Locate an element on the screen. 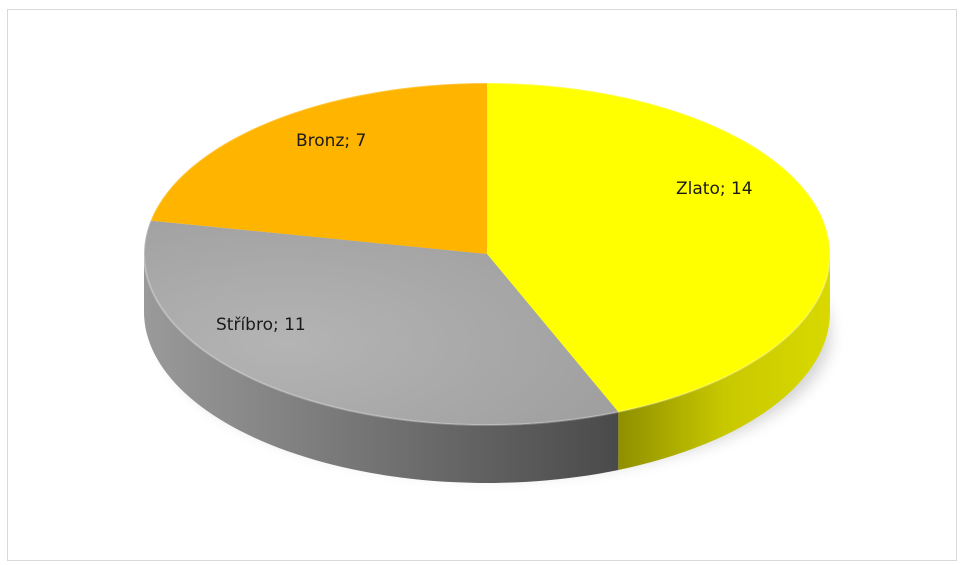 The width and height of the screenshot is (961, 565). data-label-stribro: Stříbro; 11 is located at coordinates (261, 325).